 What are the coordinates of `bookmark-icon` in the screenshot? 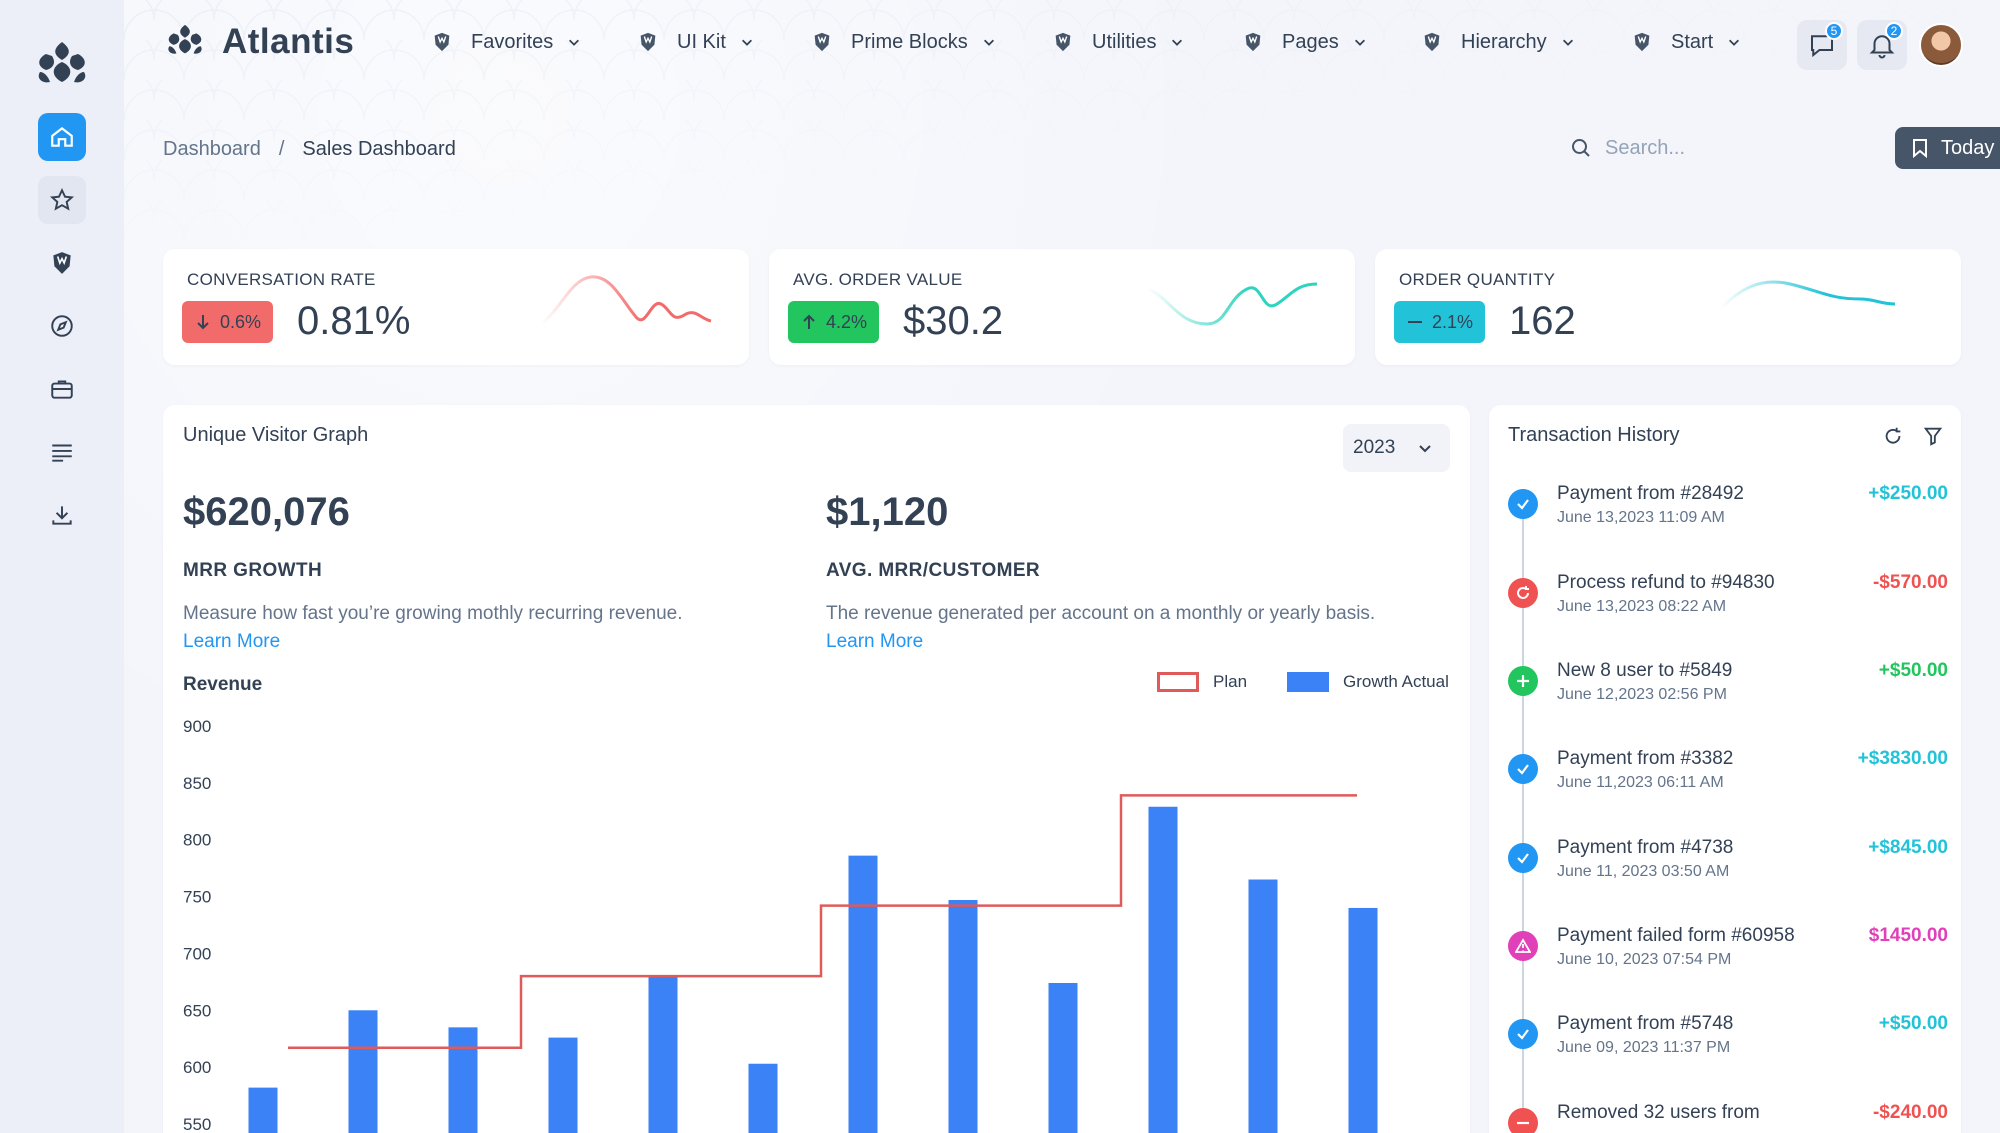 It's located at (1920, 148).